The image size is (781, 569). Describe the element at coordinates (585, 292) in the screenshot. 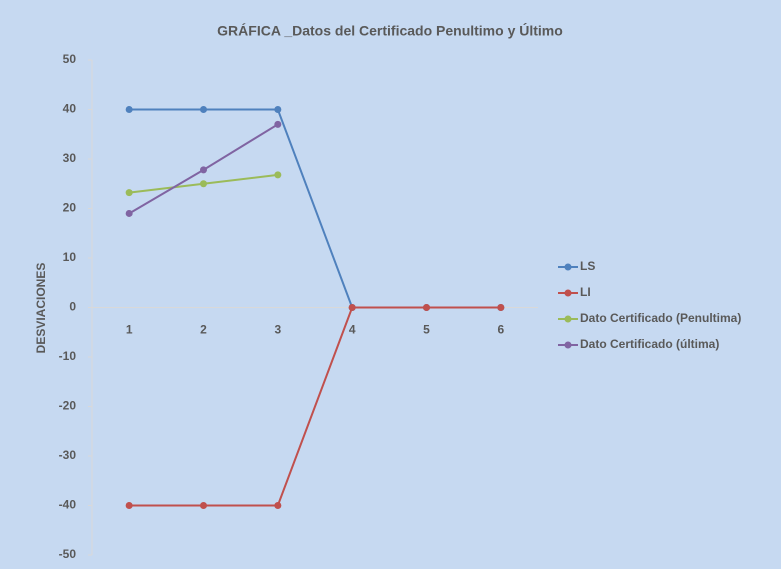

I see `legend-label: LI` at that location.